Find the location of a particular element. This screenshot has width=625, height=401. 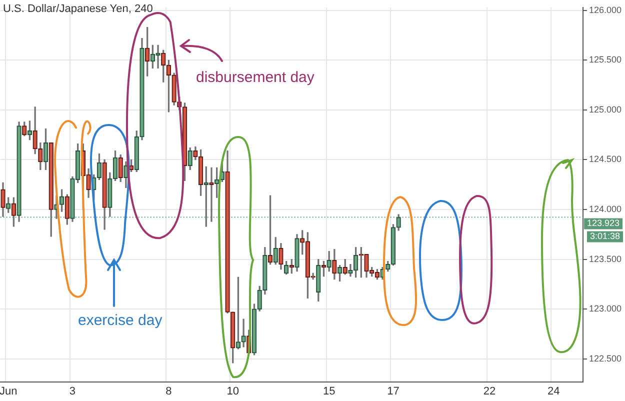

annotation: disbursement day is located at coordinates (255, 77).